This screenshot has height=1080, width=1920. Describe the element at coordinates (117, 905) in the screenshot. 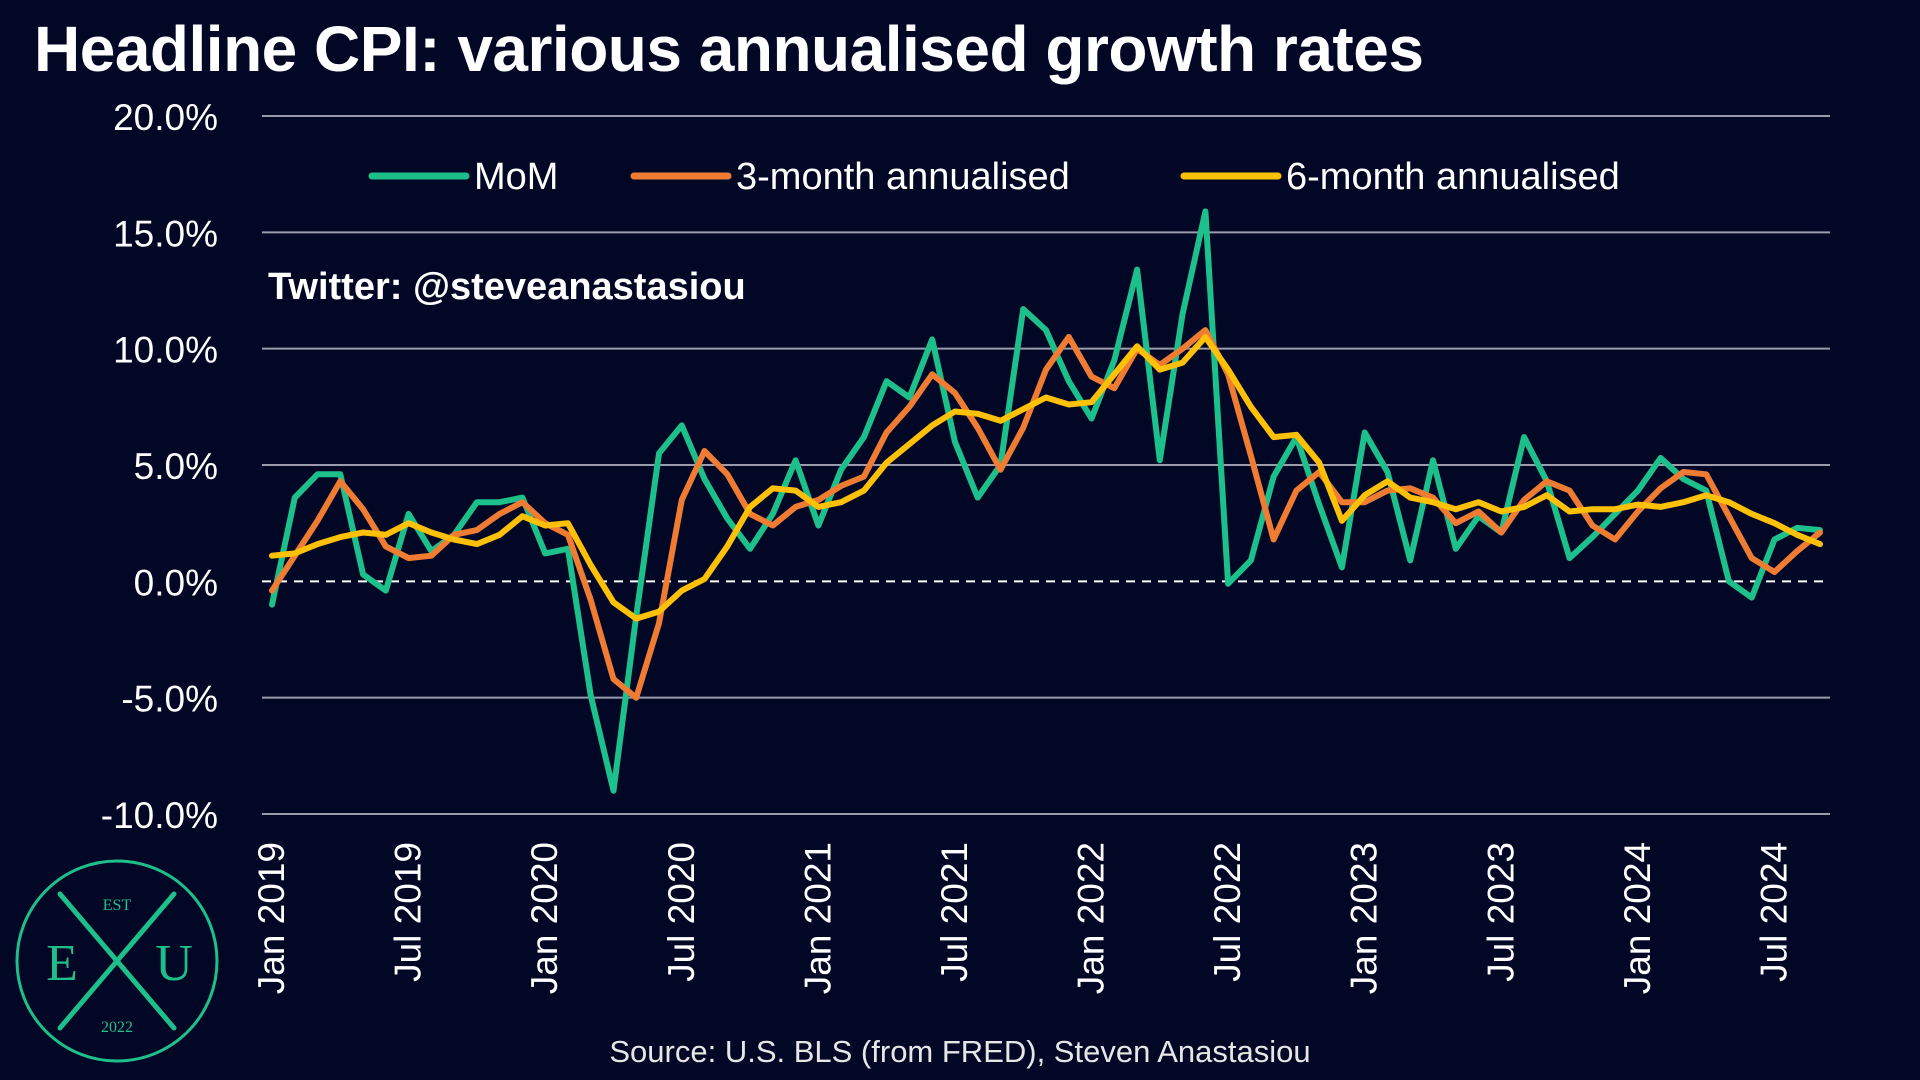

I see `logo-est: EST` at that location.